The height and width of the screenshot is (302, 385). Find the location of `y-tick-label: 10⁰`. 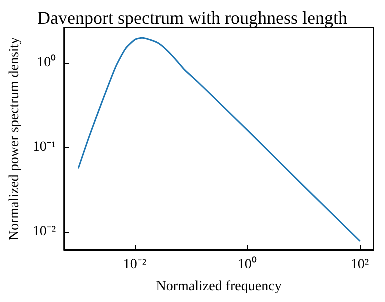

y-tick-label: 10⁰ is located at coordinates (46, 62).